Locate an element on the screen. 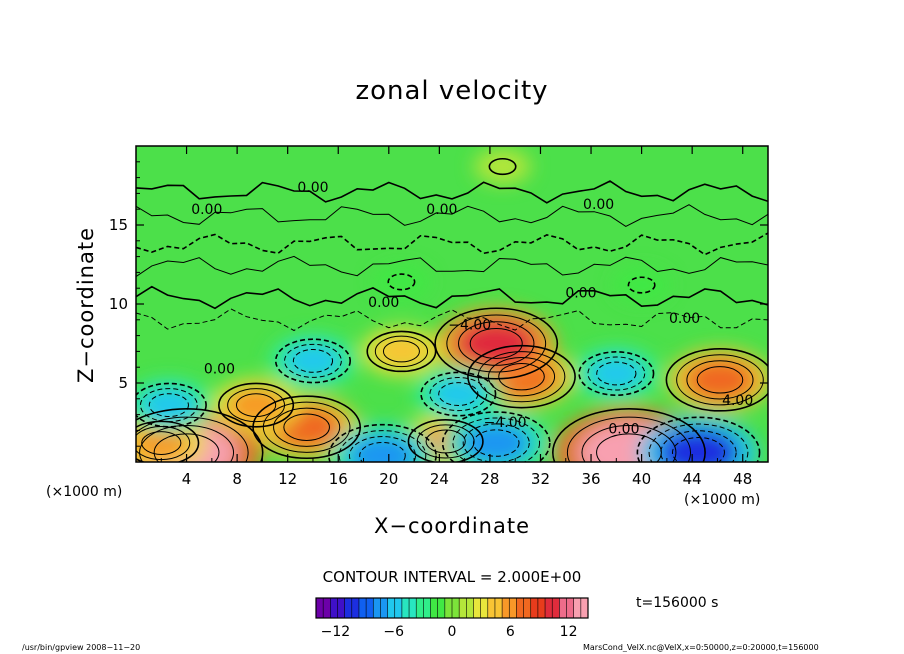 Image resolution: width=904 pixels, height=654 pixels. contour-label-11: 0.00 is located at coordinates (623, 430).